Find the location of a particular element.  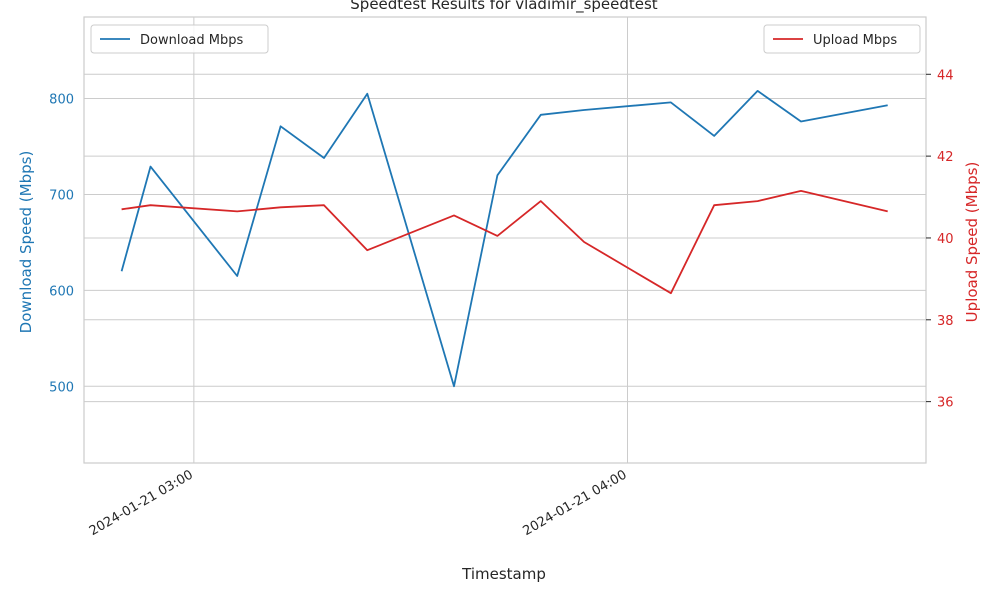

legend-download: Download Mbps is located at coordinates (179, 39).